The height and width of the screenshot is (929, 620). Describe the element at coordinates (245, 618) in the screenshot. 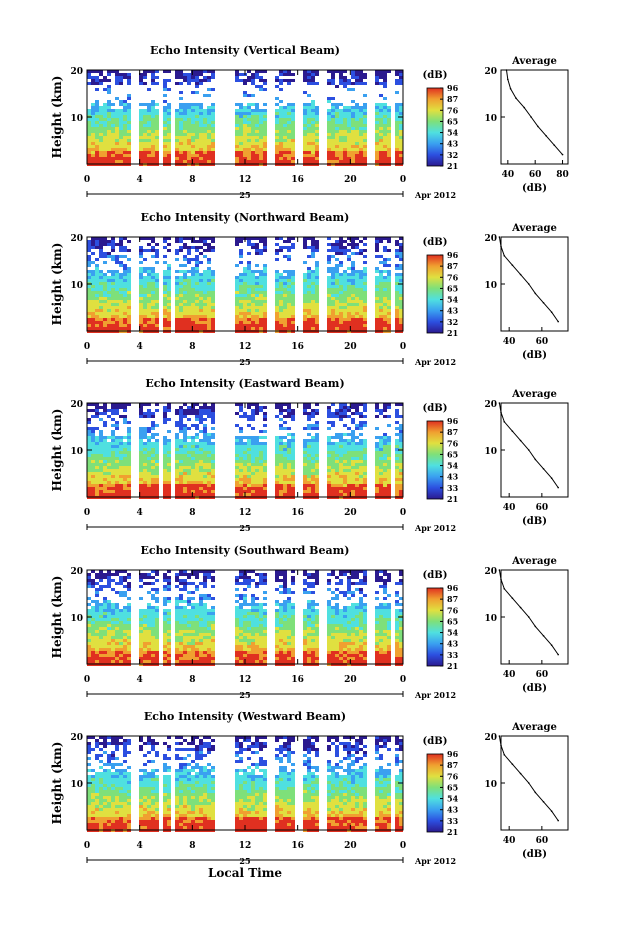

I see `heatmap-cells` at that location.